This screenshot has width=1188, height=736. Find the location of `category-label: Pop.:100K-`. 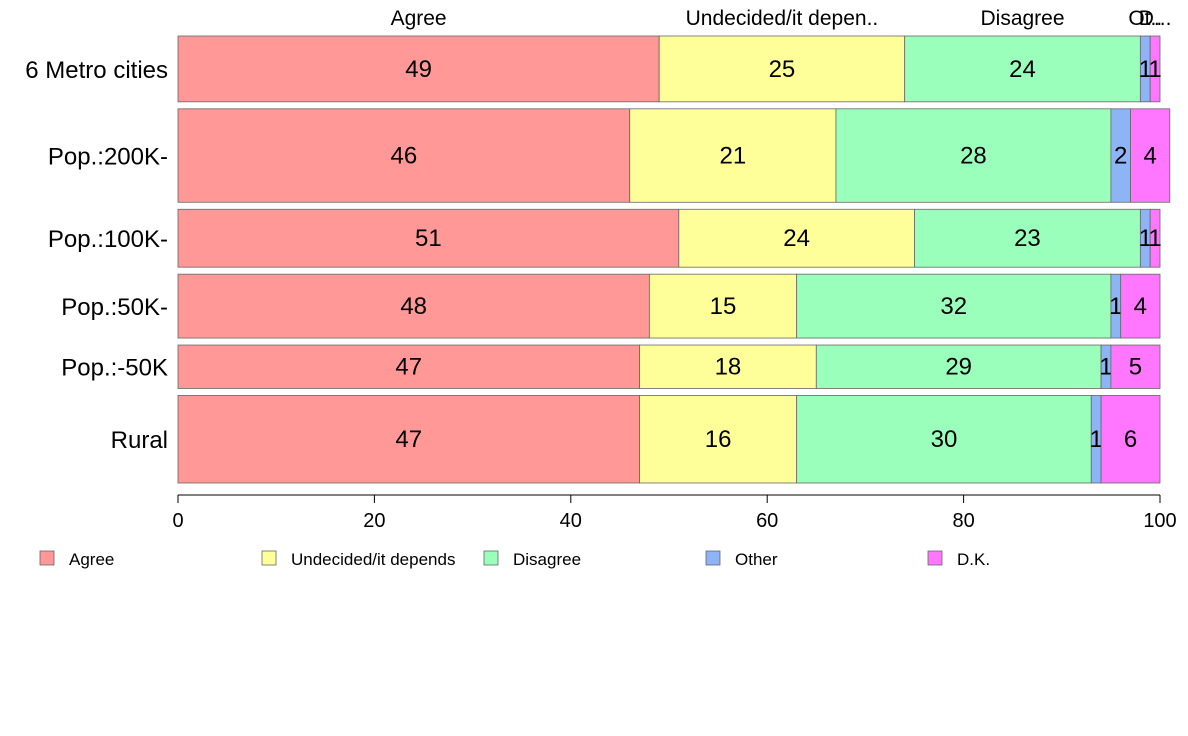

category-label: Pop.:100K- is located at coordinates (108, 239).